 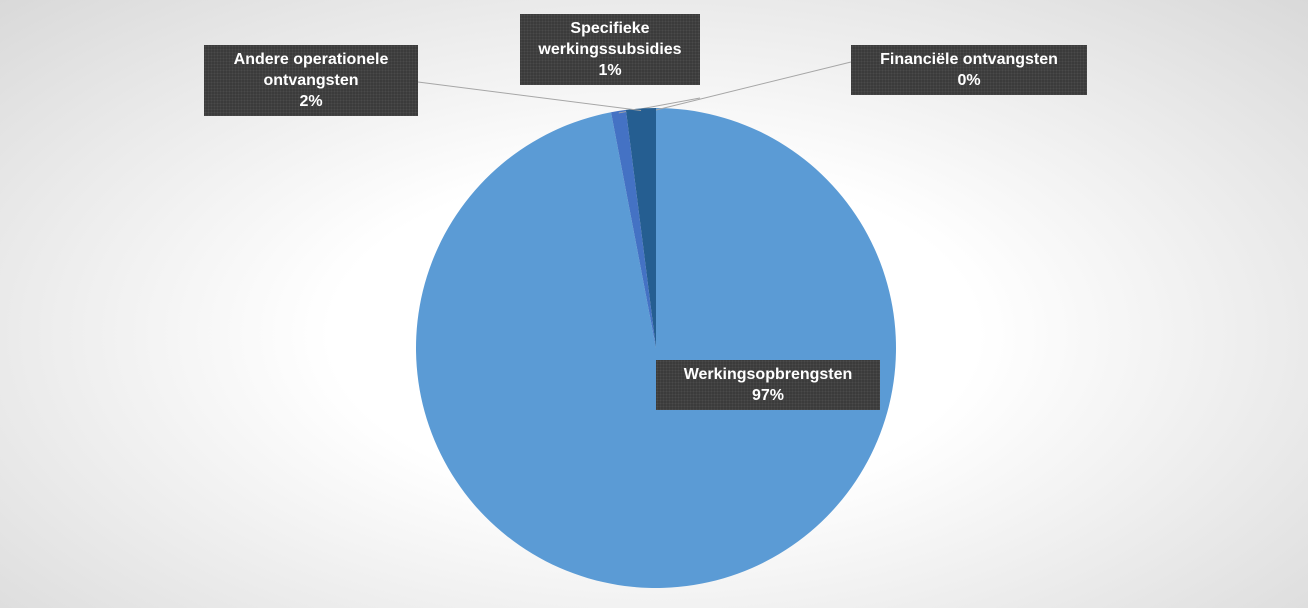 What do you see at coordinates (768, 385) in the screenshot?
I see `data-label: Werkingsopbrengsten 97%` at bounding box center [768, 385].